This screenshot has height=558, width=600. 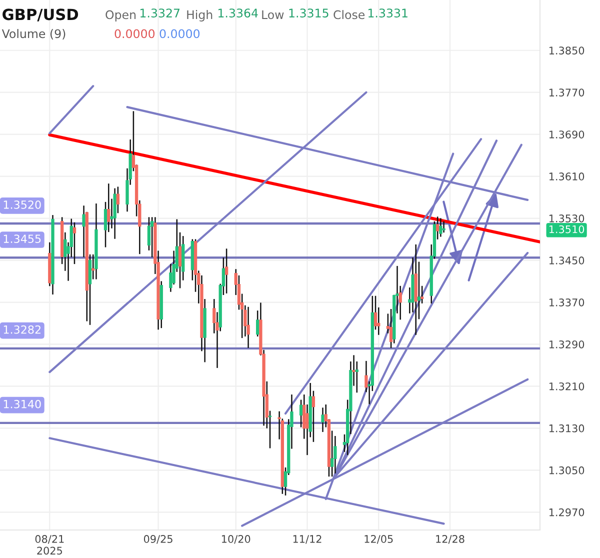 I want to click on annotation: 1.3364, so click(x=238, y=13).